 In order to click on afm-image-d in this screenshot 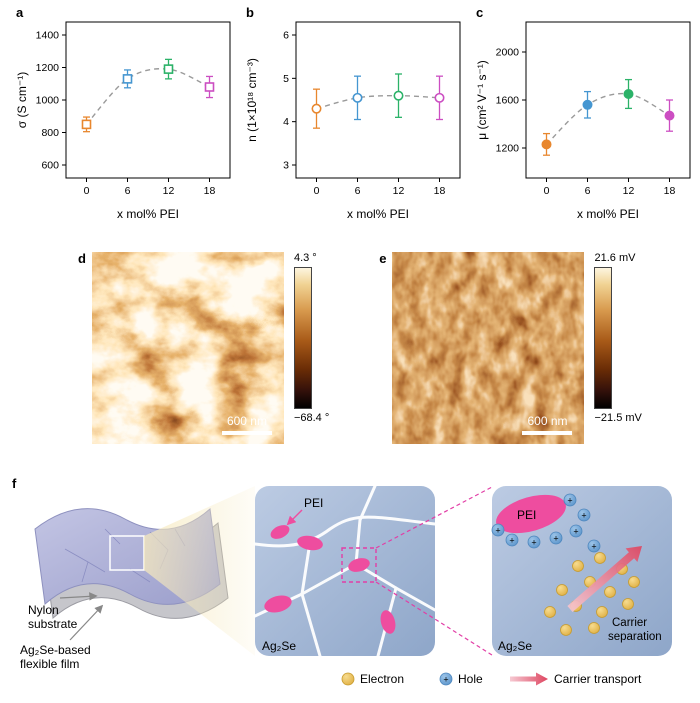, I will do `click(187, 348)`.